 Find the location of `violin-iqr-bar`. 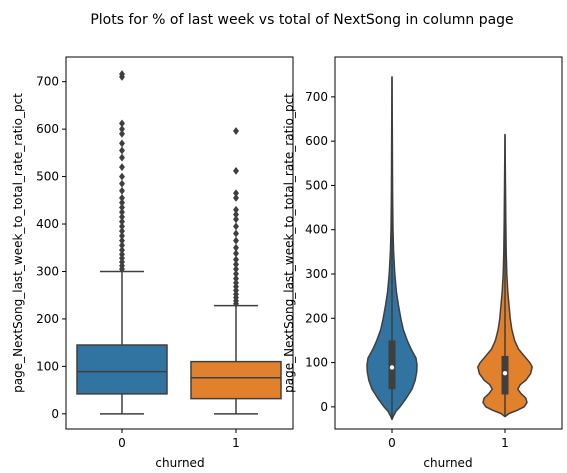

violin-iqr-bar is located at coordinates (392, 365).